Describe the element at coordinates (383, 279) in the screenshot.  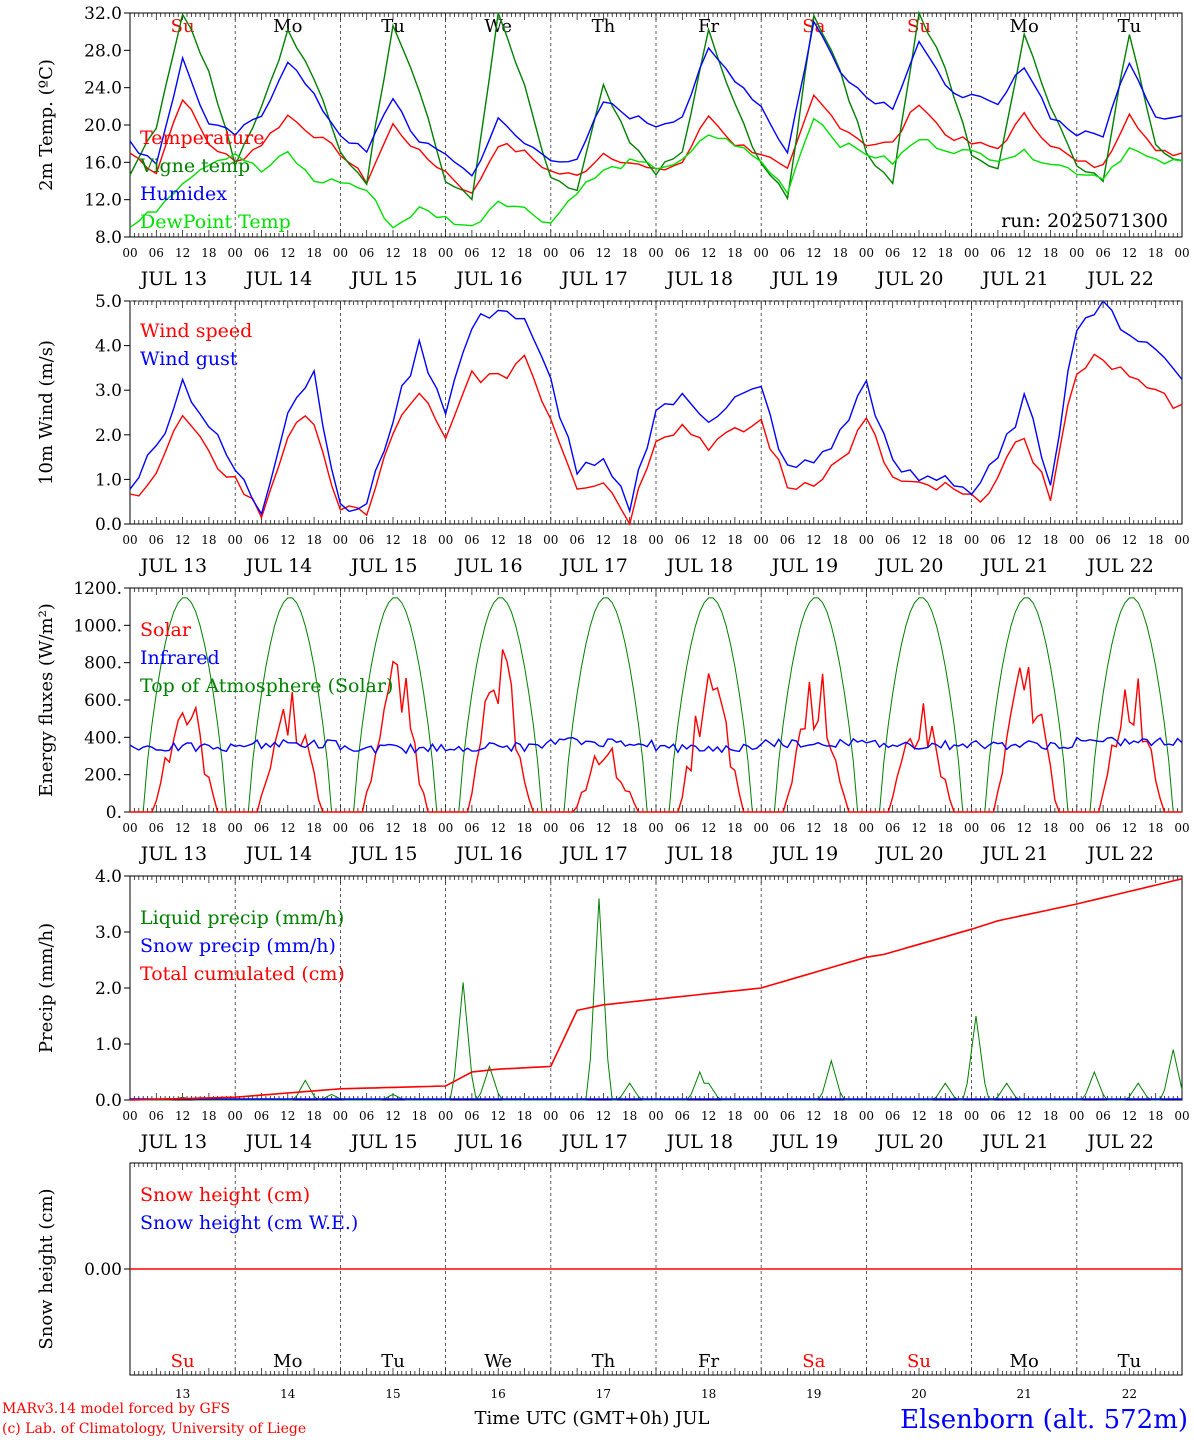
I see `day-date-label: JUL 15` at that location.